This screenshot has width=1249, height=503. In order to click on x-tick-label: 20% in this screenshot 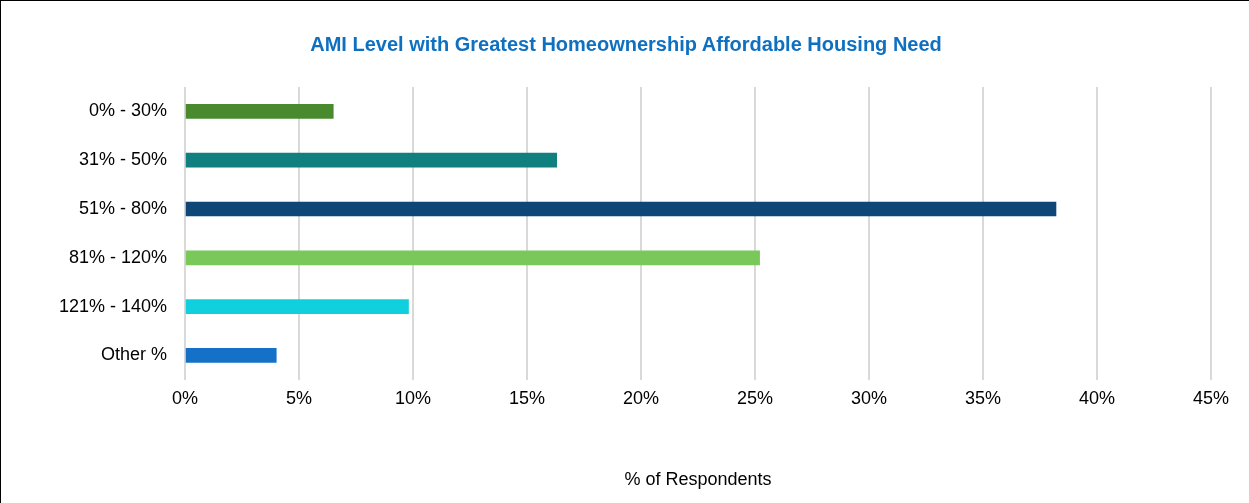, I will do `click(641, 397)`.